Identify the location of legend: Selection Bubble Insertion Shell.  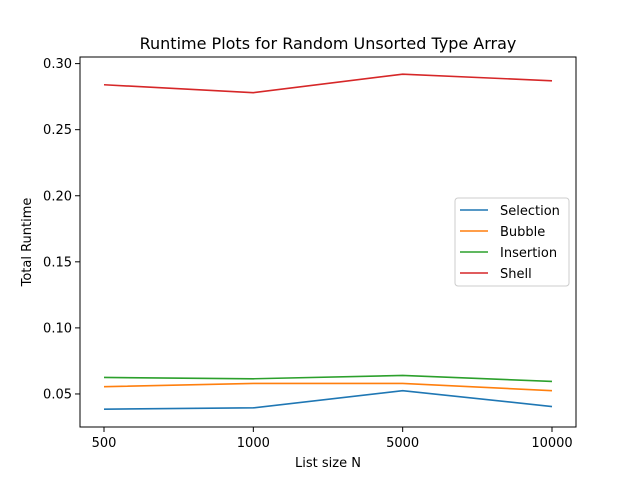
(512, 242).